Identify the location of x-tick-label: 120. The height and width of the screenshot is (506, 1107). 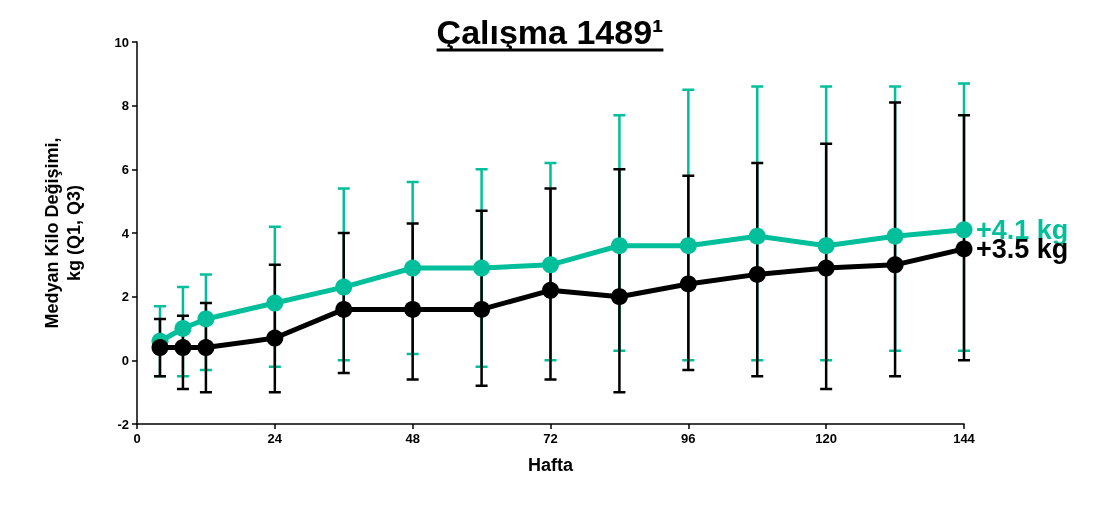
(826, 438).